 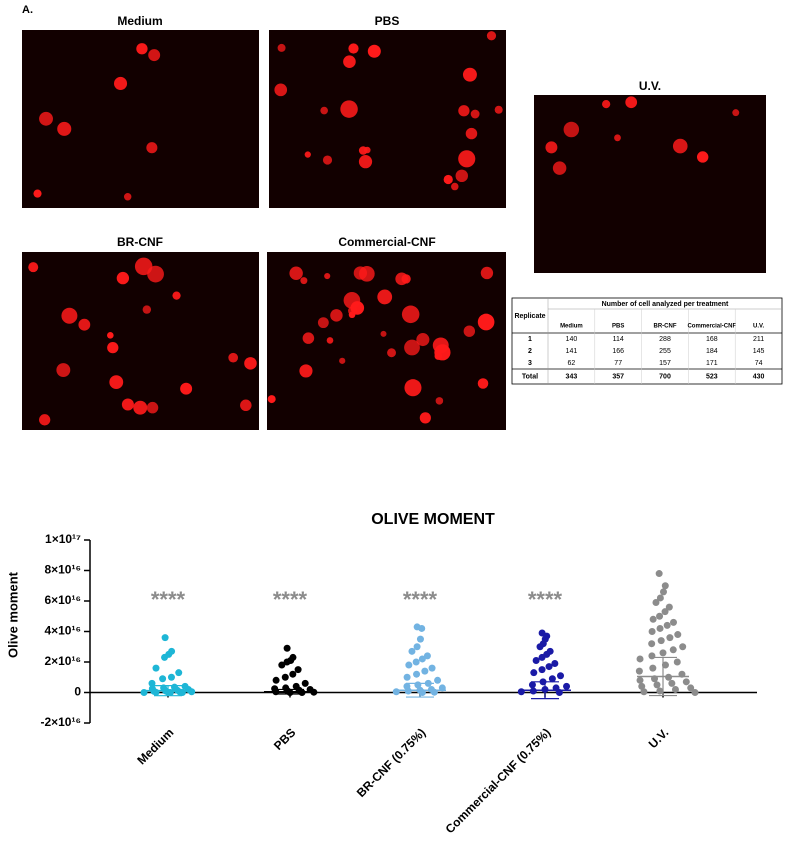 I want to click on table-border, so click(x=647, y=341).